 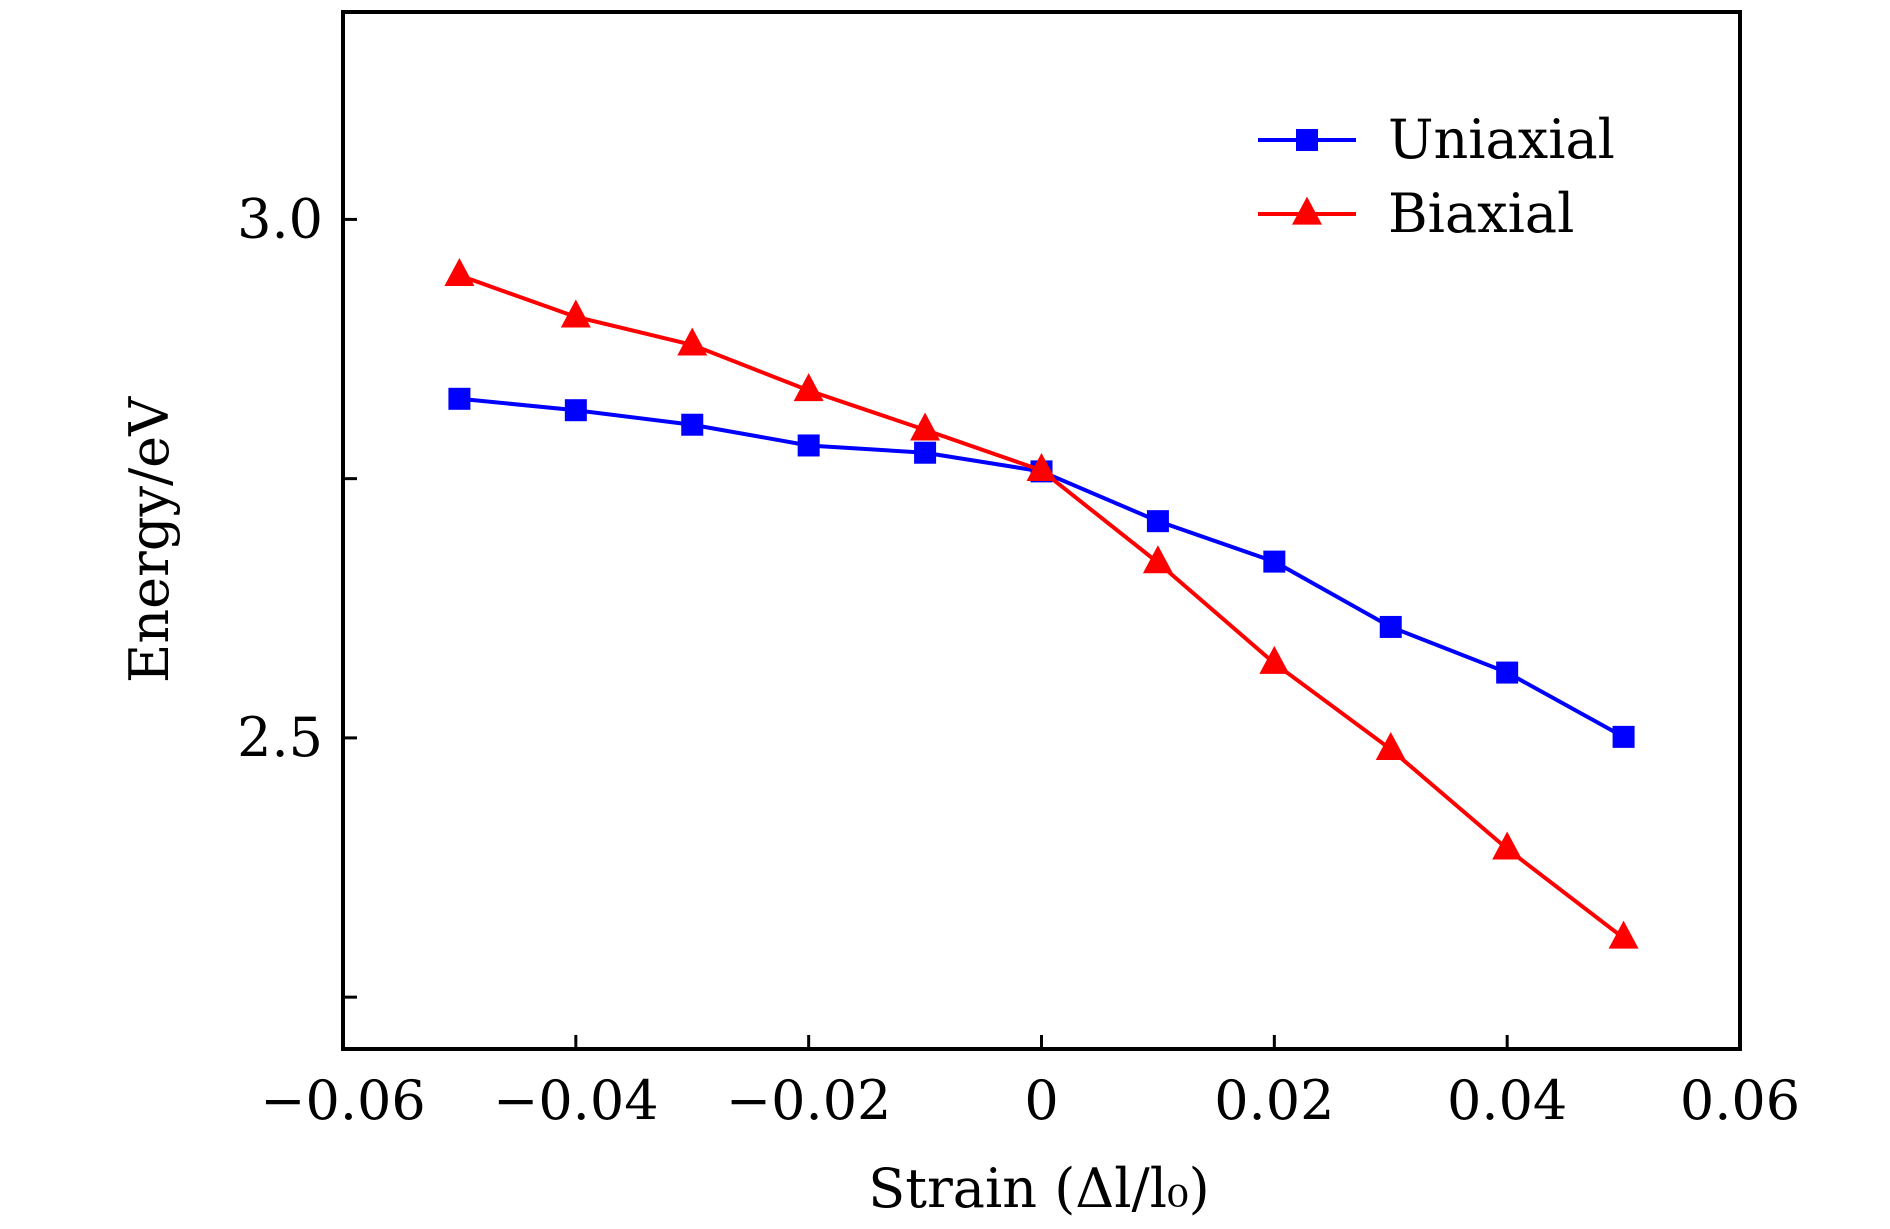 What do you see at coordinates (1740, 1100) in the screenshot?
I see `x-tick-label: 0.06` at bounding box center [1740, 1100].